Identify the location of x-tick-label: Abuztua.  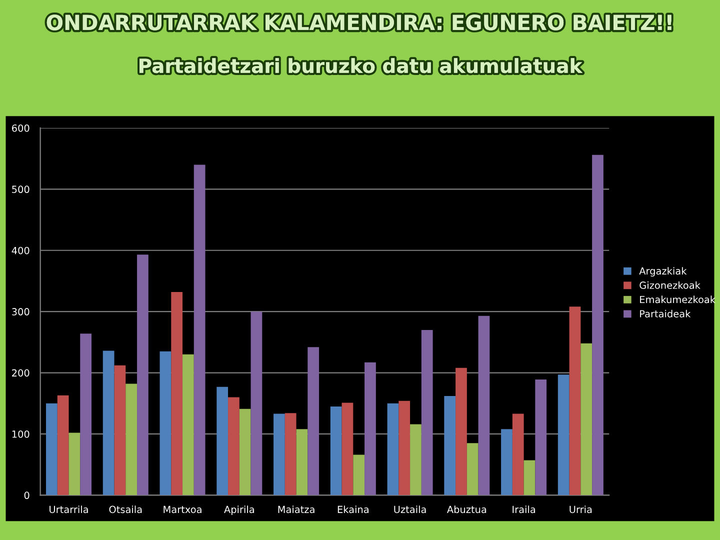
(466, 510).